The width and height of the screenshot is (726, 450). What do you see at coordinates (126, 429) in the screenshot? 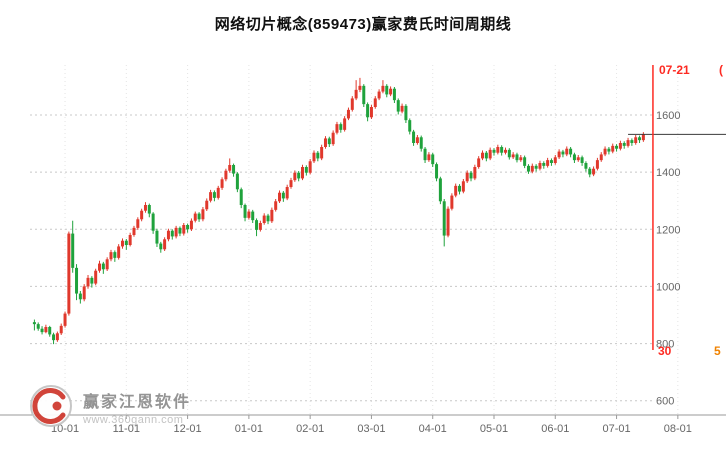
I see `x-axis-label: 11-01` at bounding box center [126, 429].